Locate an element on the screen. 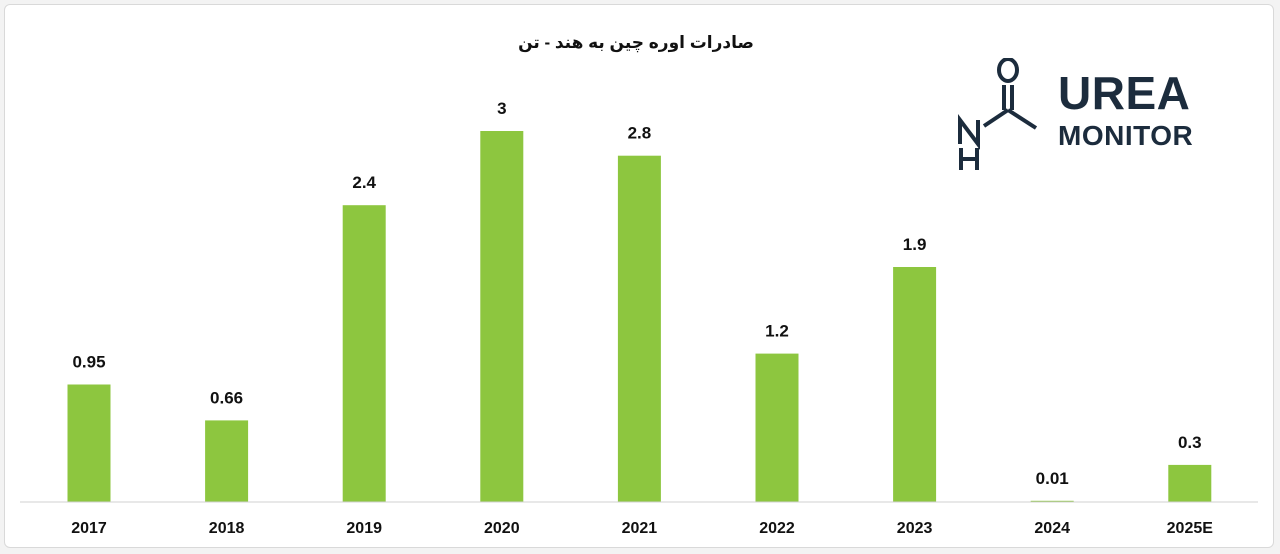  urea-monitor-logo is located at coordinates (1079, 115).